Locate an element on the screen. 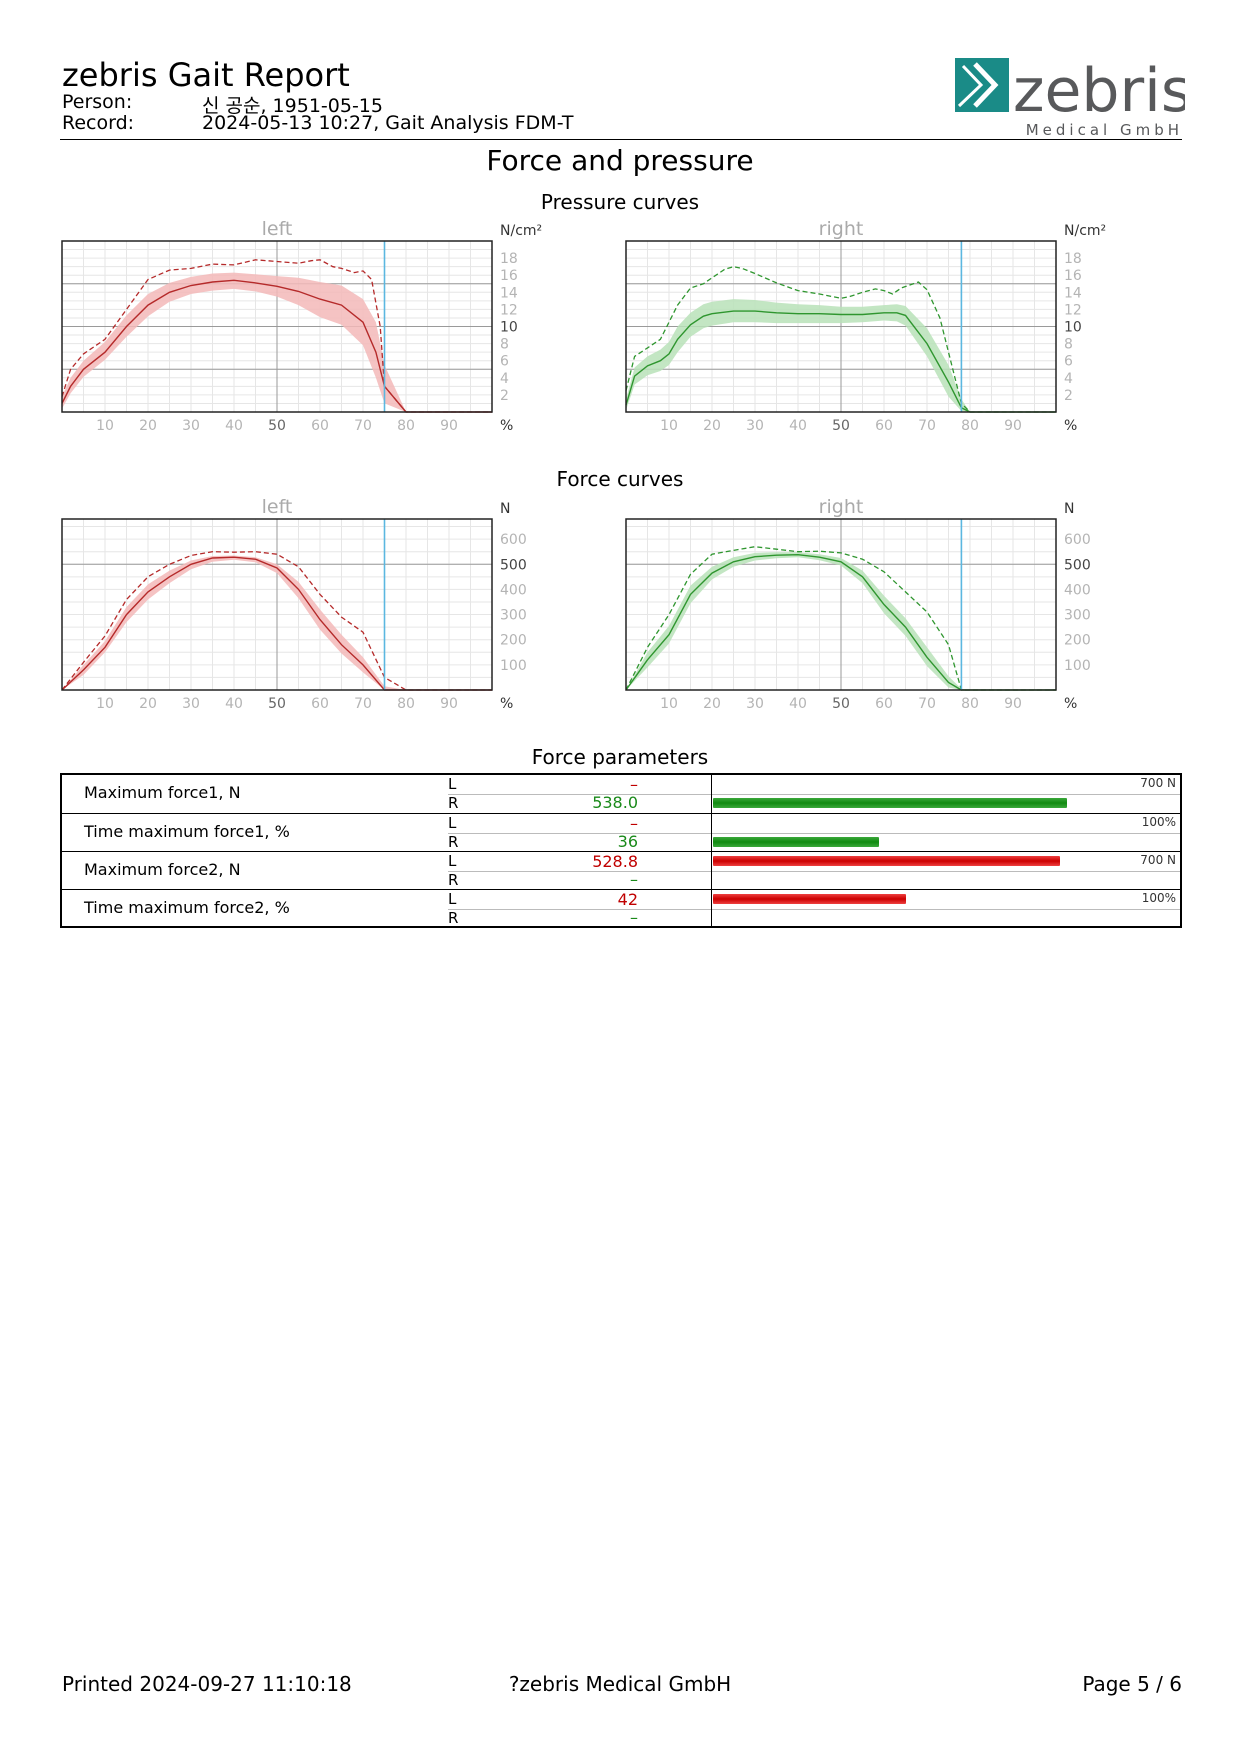  param-label: Maximum force2, N is located at coordinates (162, 869).